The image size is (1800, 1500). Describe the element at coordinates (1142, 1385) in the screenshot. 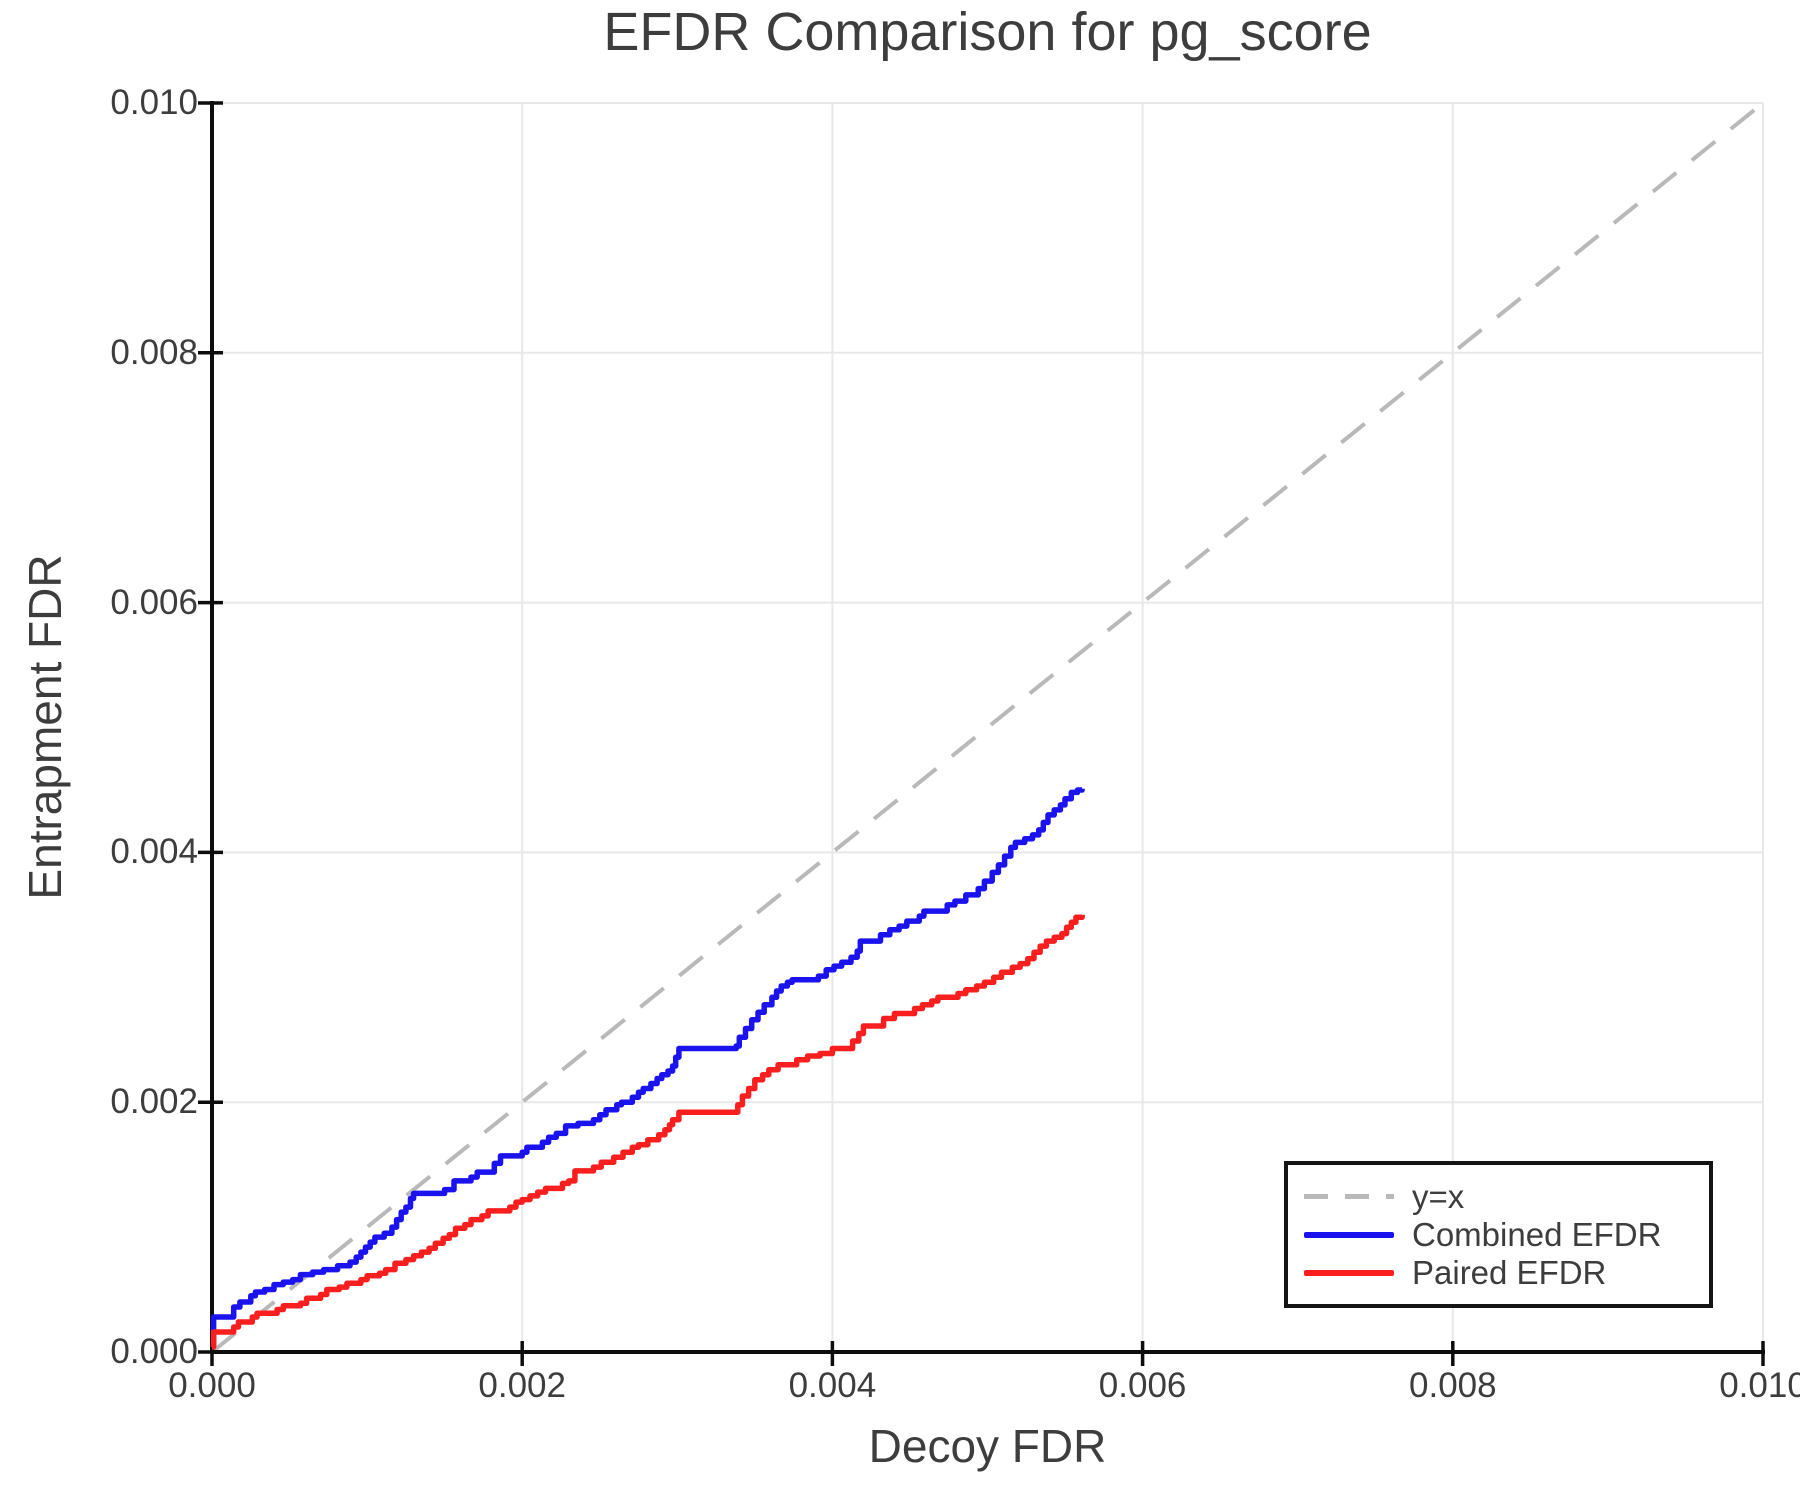

I see `x-tick-label: 0.006` at that location.